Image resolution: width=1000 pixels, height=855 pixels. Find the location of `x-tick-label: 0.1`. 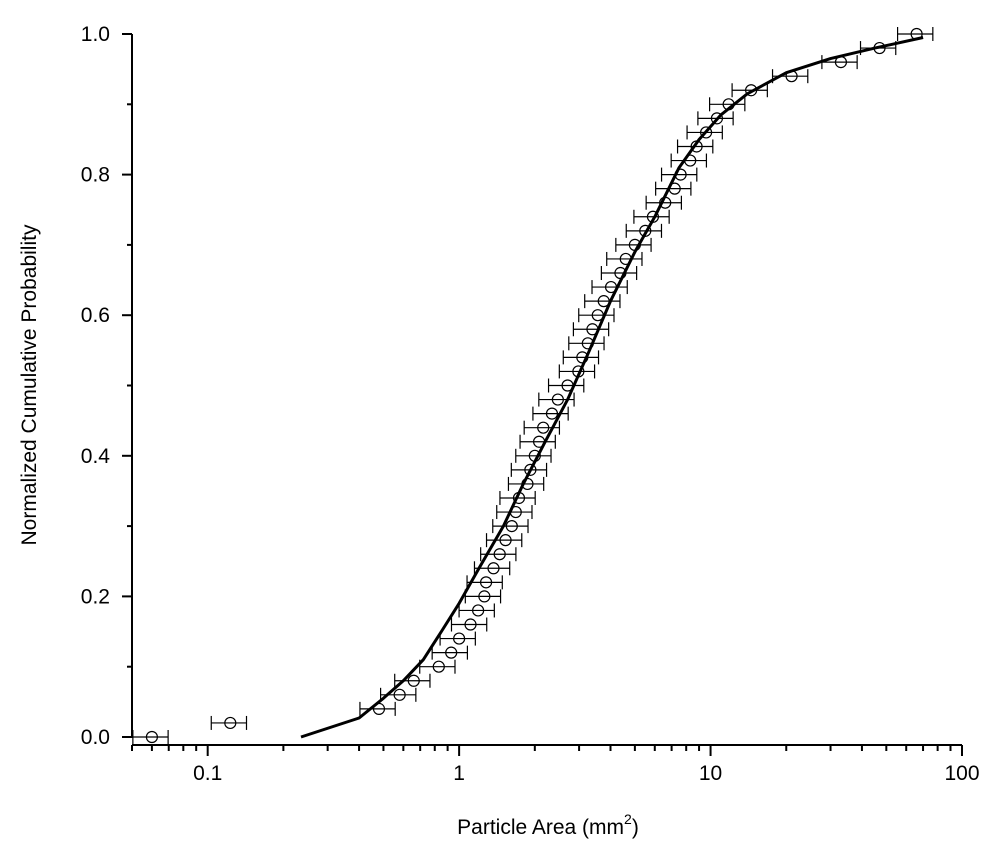

x-tick-label: 0.1 is located at coordinates (207, 773).